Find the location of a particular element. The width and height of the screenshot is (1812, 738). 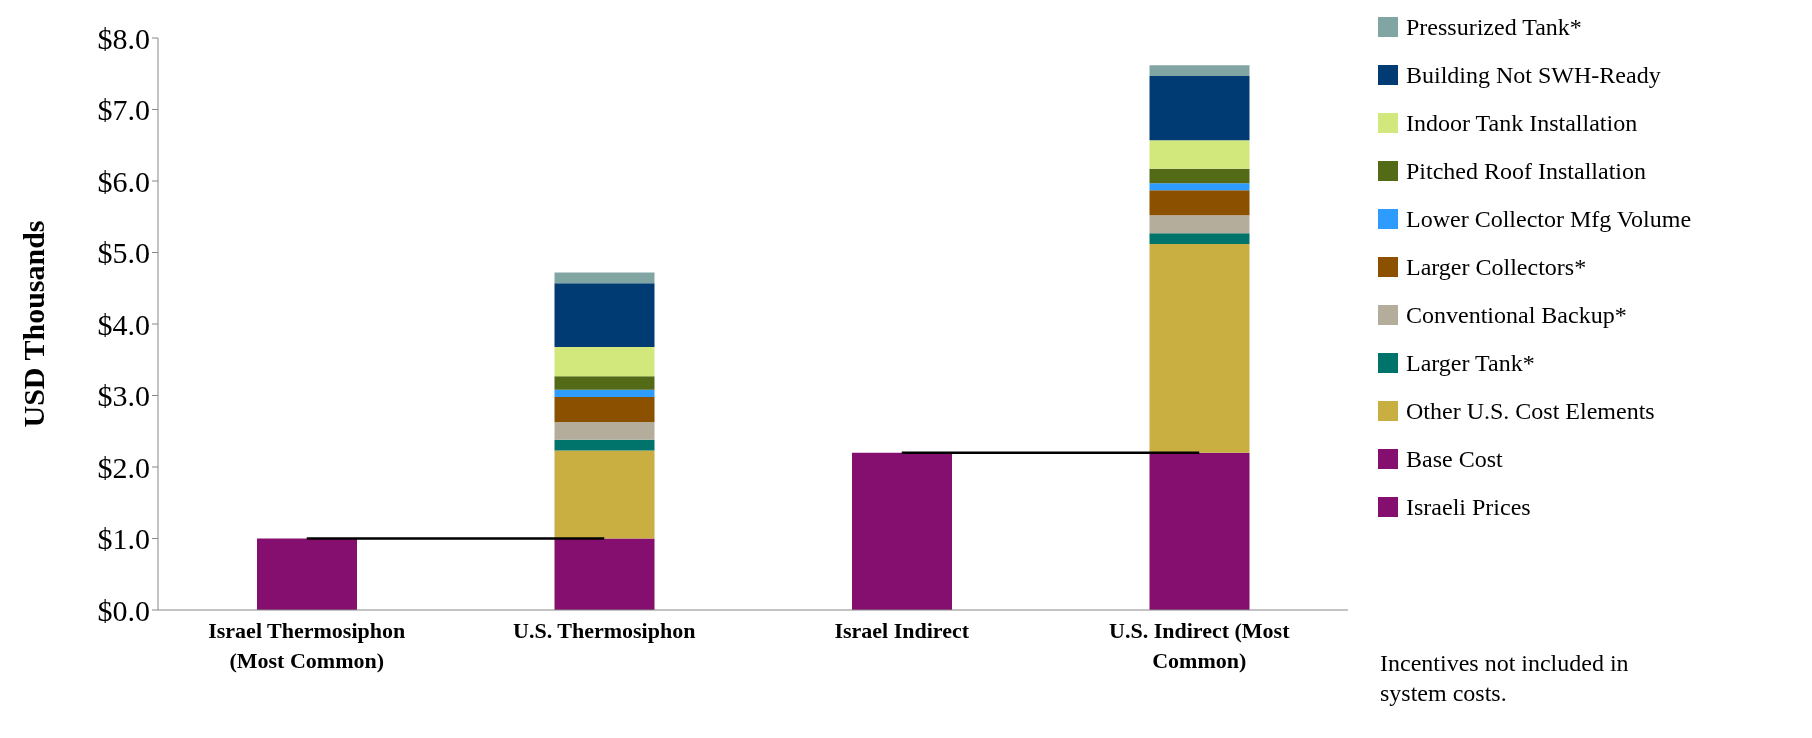

y-tick-label: $3.0 is located at coordinates (123, 396).